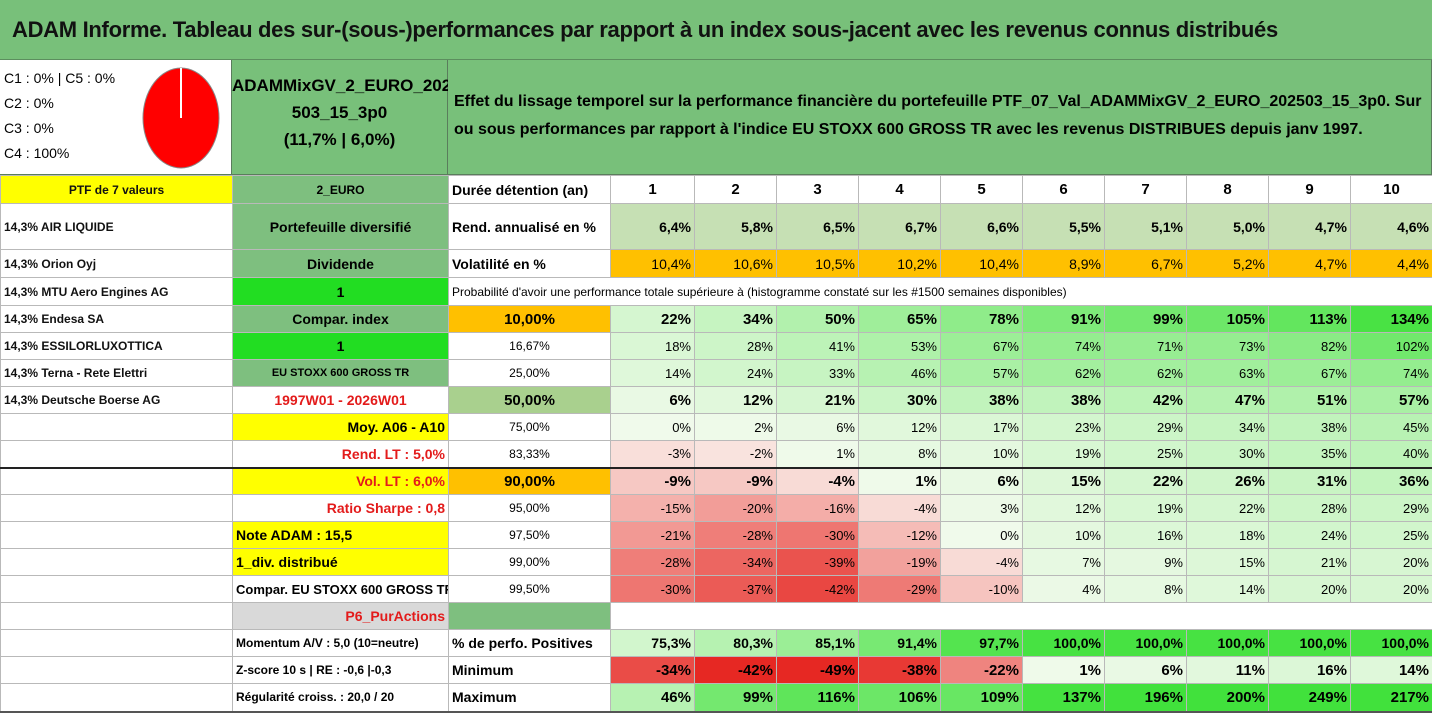 This screenshot has height=717, width=1432. What do you see at coordinates (899, 263) in the screenshot?
I see `value-cell: 10,2%` at bounding box center [899, 263].